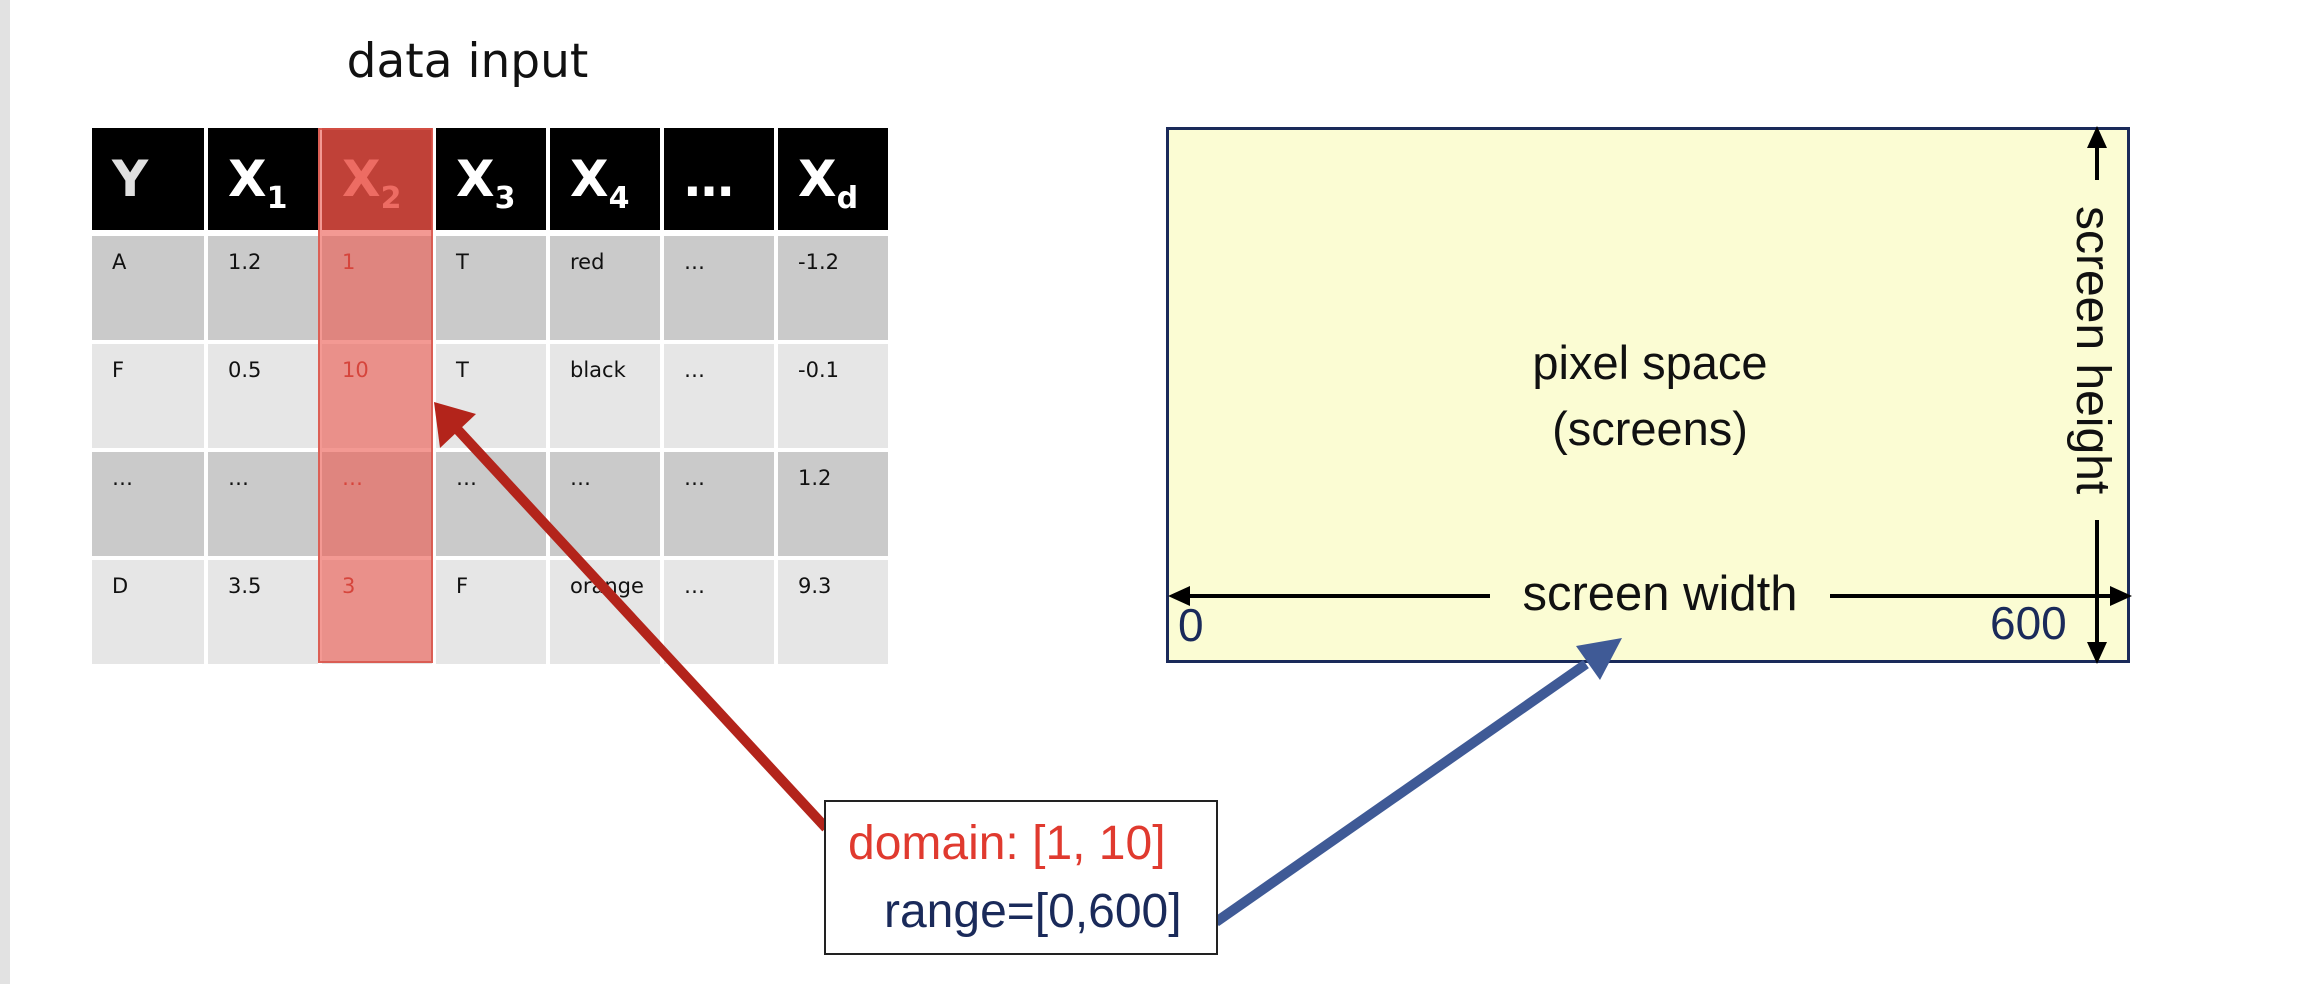 The width and height of the screenshot is (2308, 984). I want to click on height-arrowhead-bottom, so click(2097, 653).